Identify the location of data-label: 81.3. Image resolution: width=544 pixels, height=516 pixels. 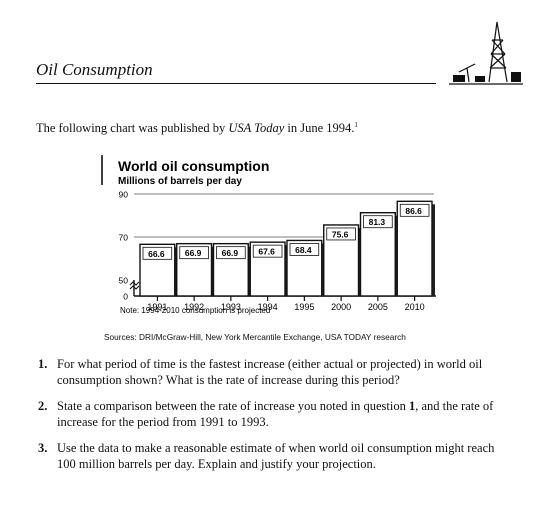
(377, 222).